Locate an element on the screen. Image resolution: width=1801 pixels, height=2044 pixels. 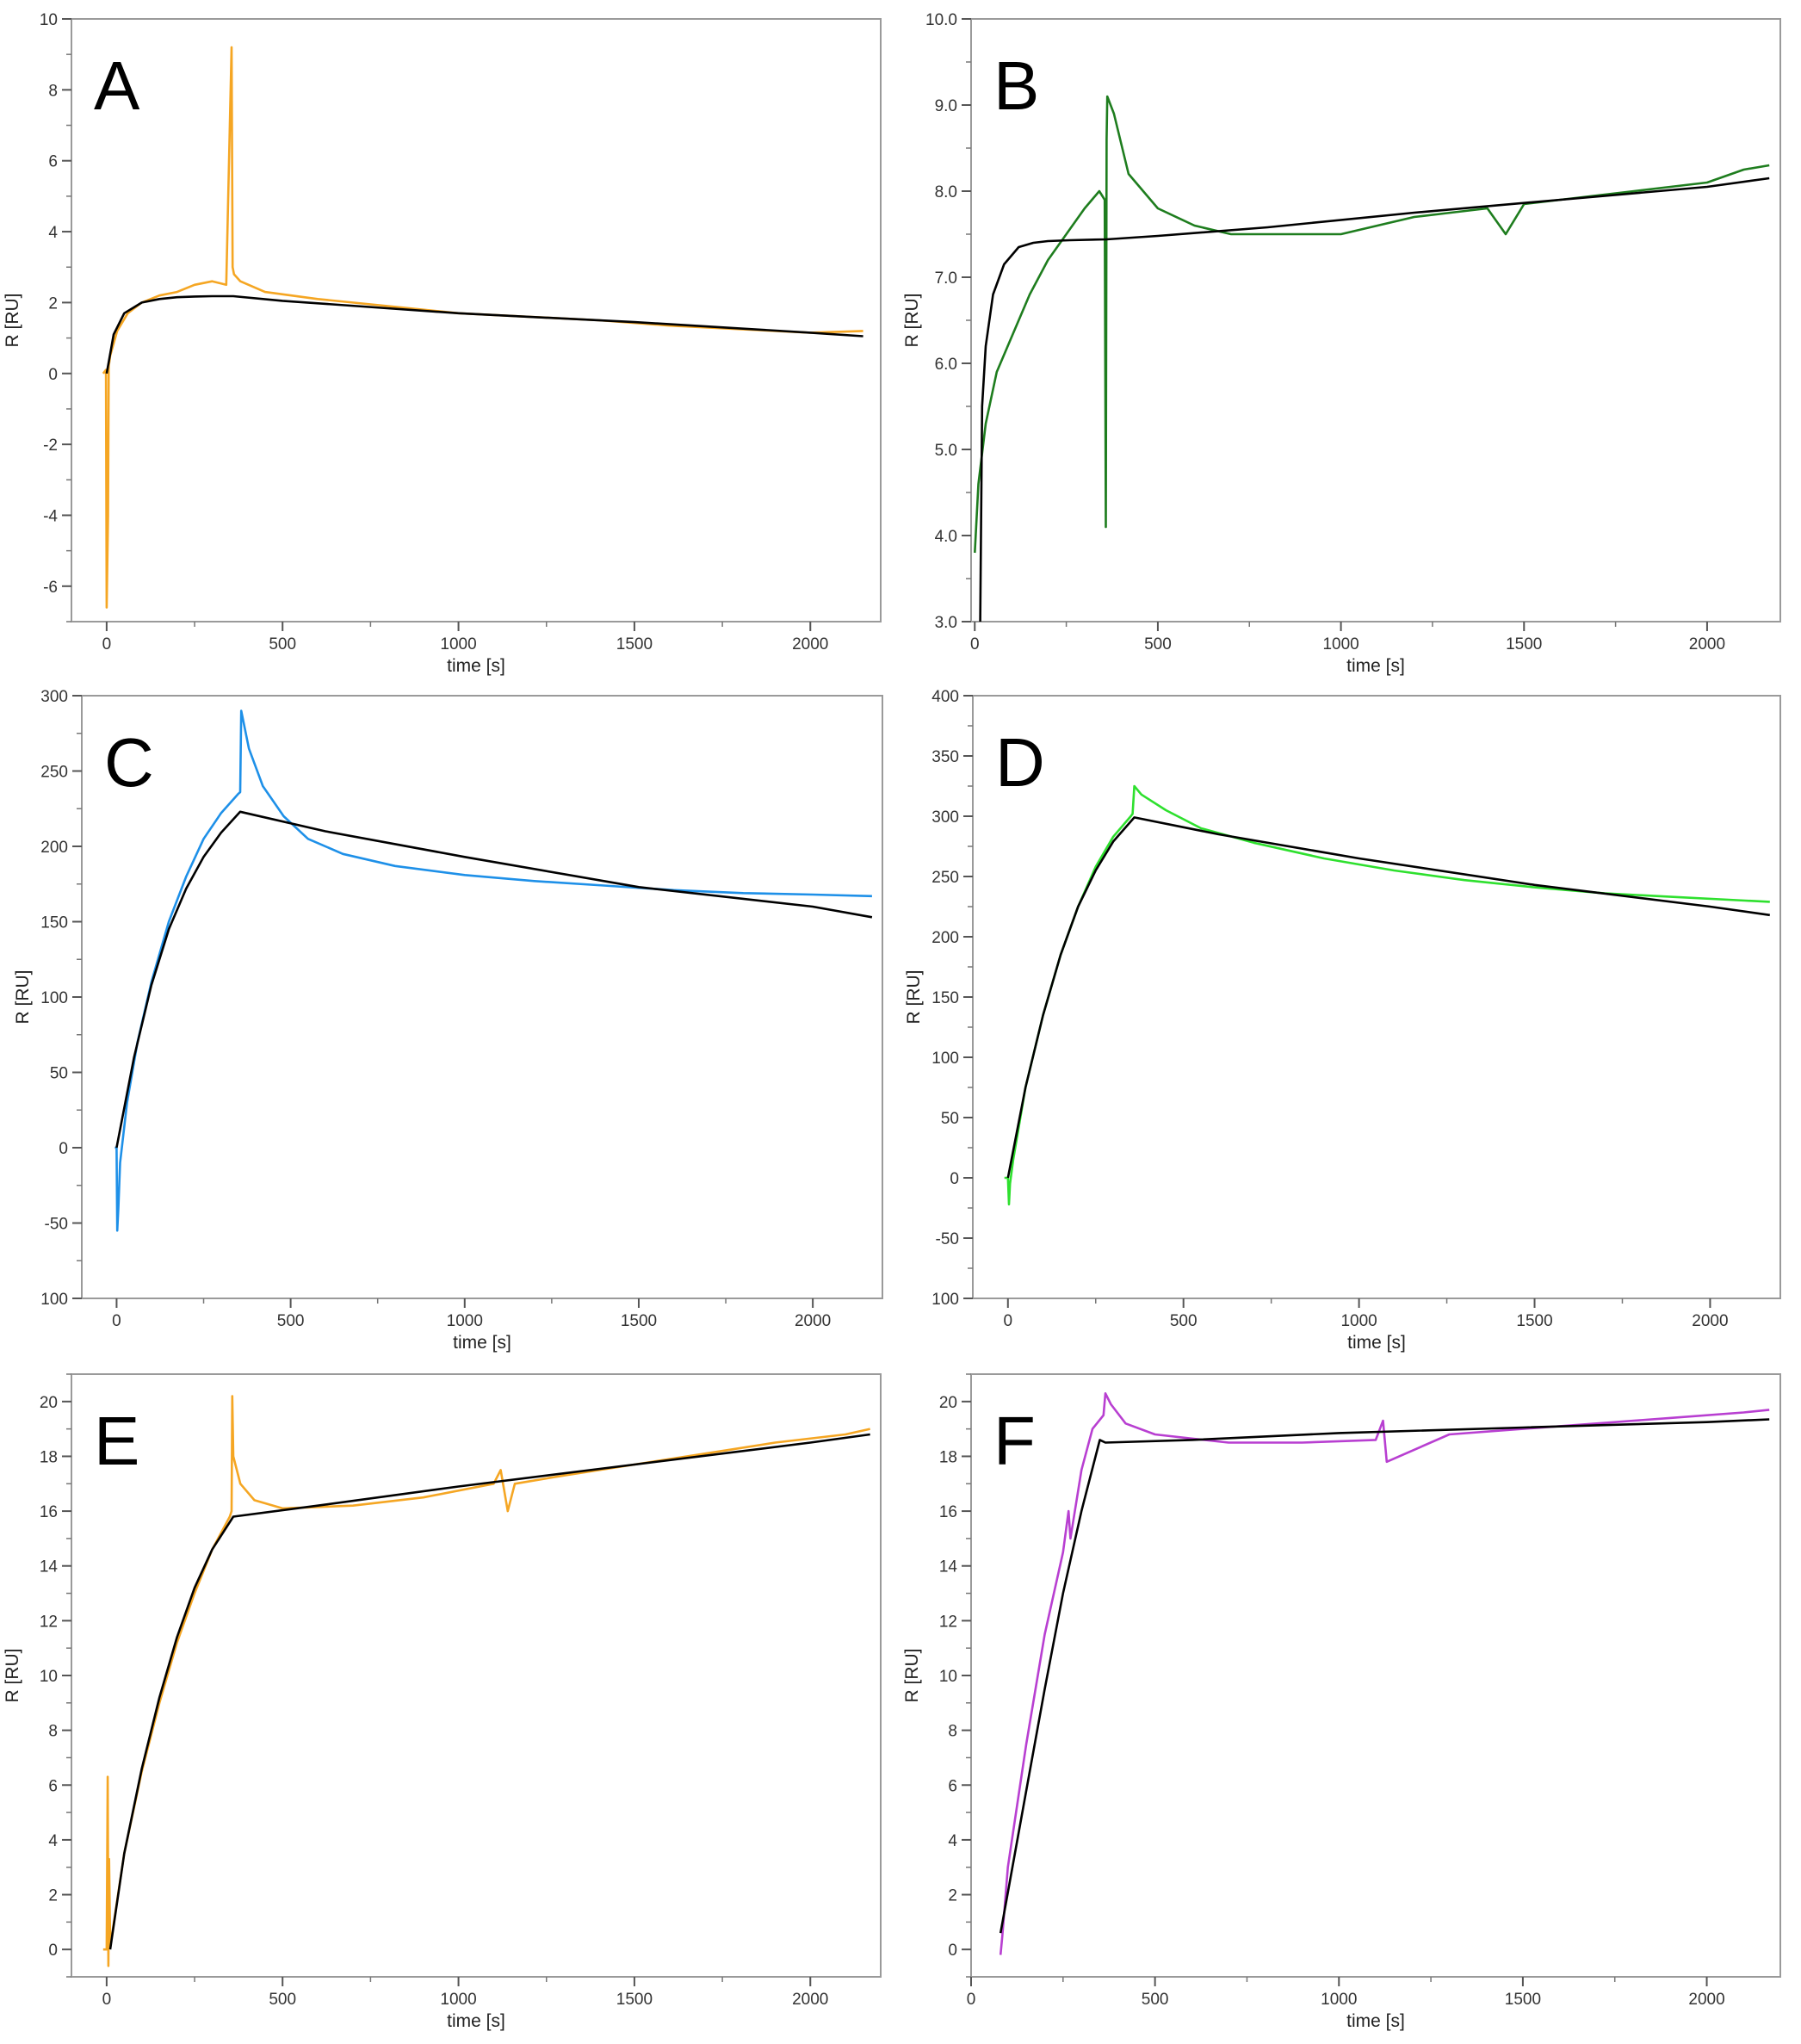
y-tick-label: 5.0 is located at coordinates (946, 451).